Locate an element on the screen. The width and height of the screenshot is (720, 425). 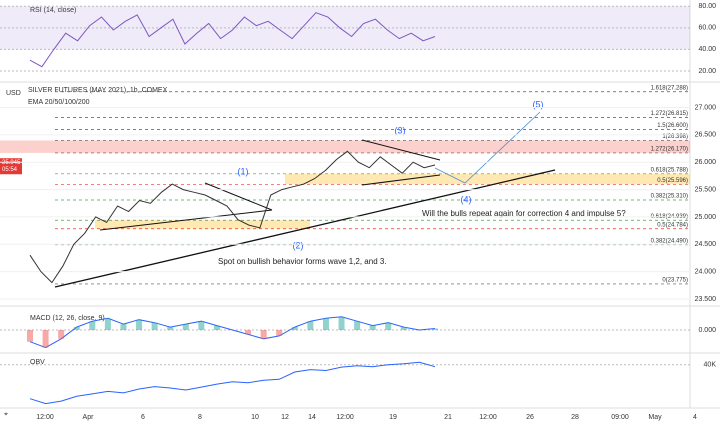
axis-icon: ⌖ is located at coordinates (6, 414).